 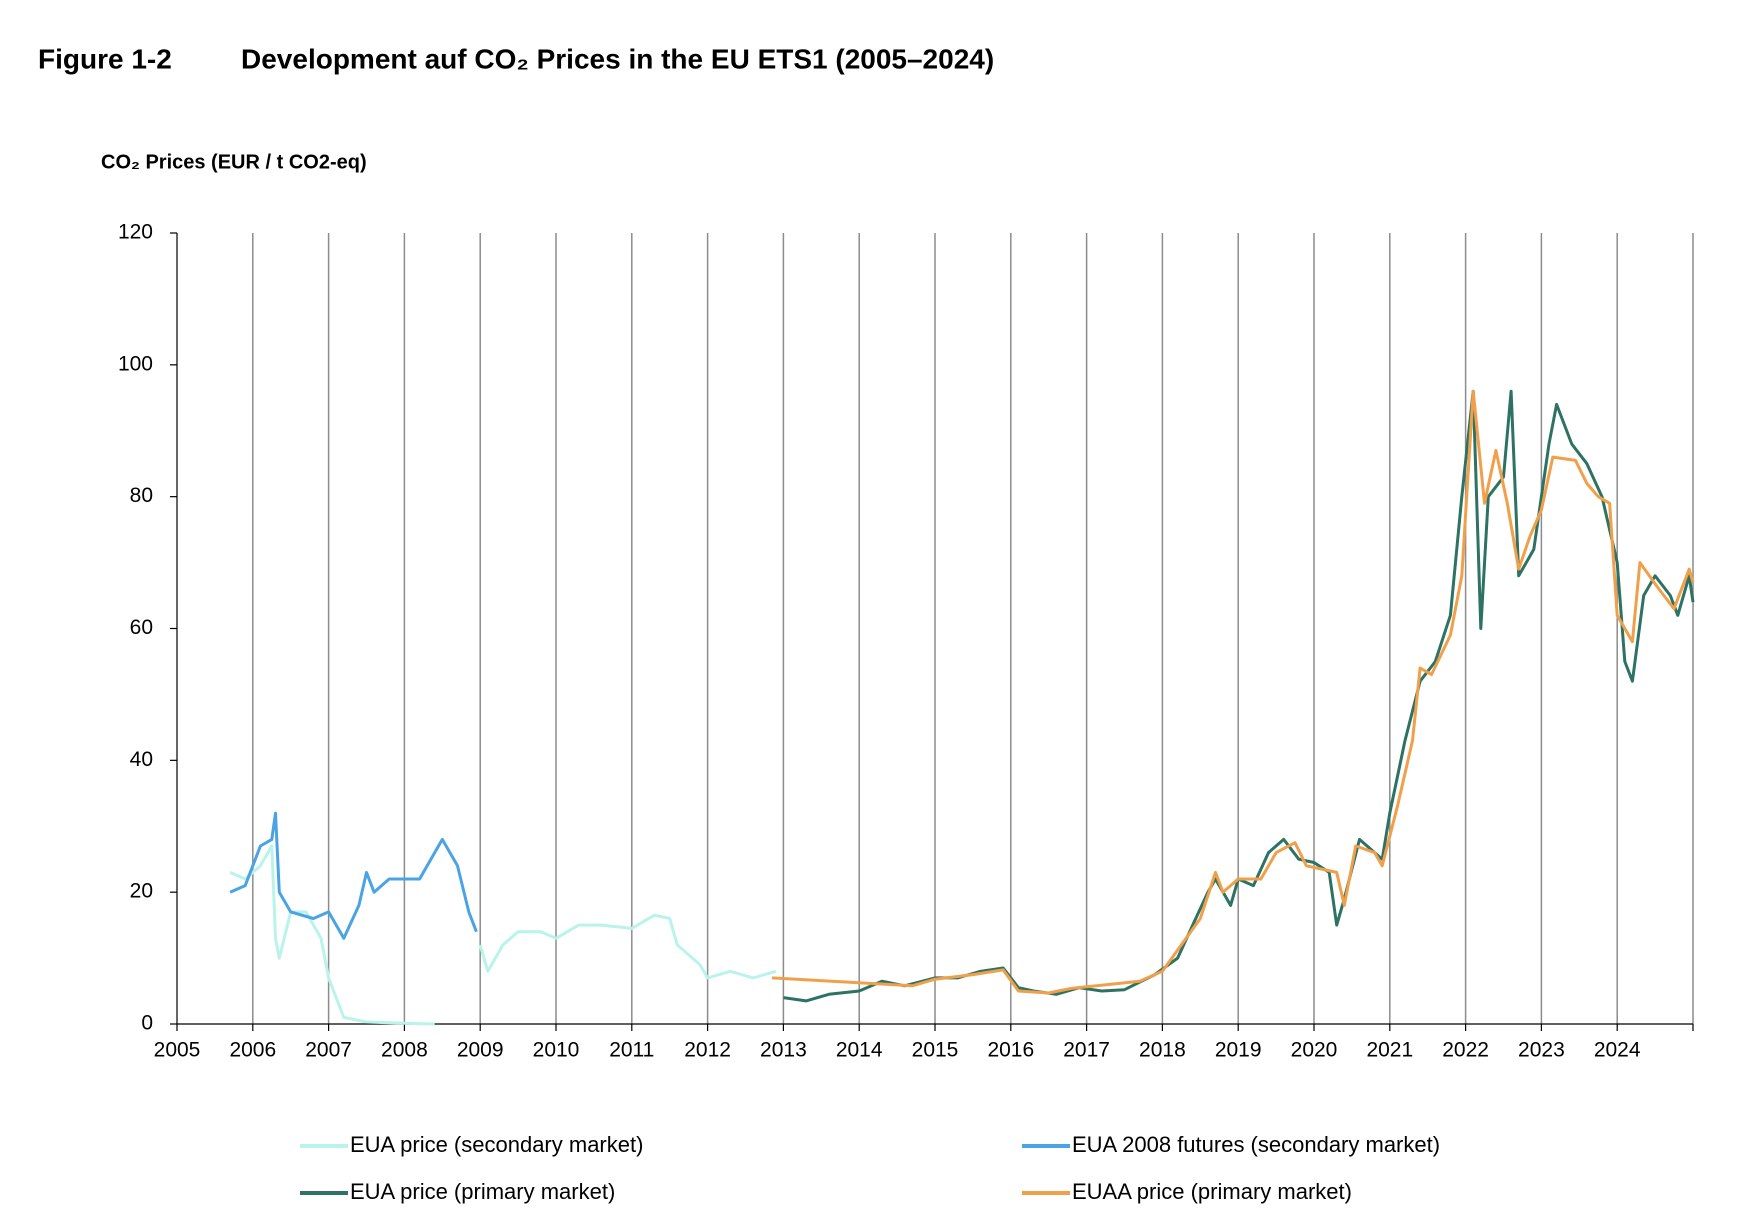 What do you see at coordinates (135, 232) in the screenshot?
I see `y-tick-label: 120` at bounding box center [135, 232].